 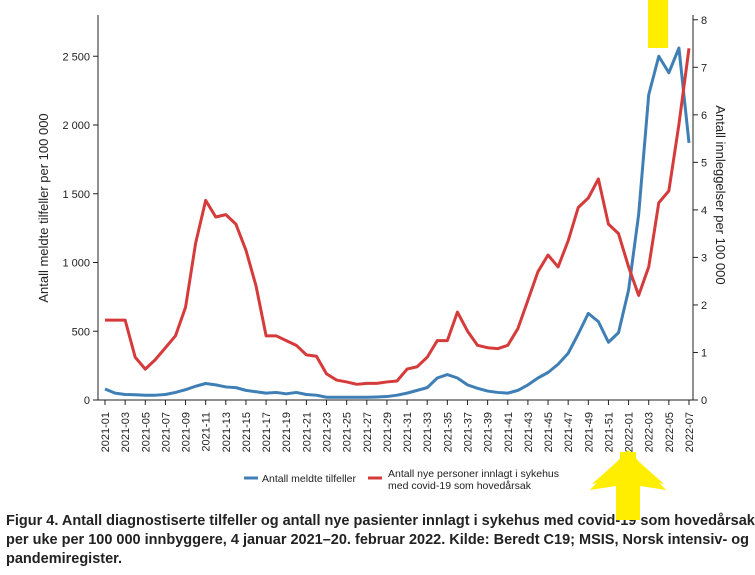 I want to click on x-tick-label: 2021-07, so click(x=166, y=432).